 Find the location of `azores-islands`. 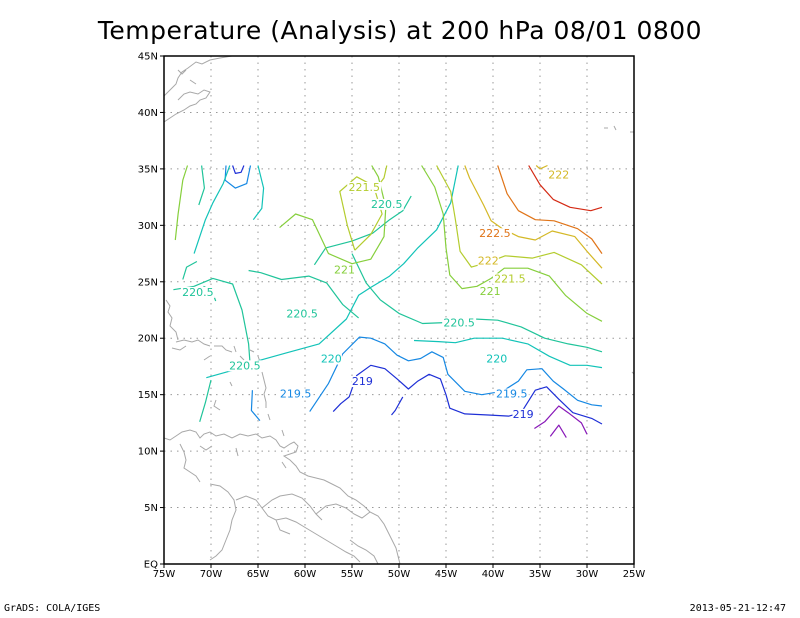

azores-islands is located at coordinates (619, 250).